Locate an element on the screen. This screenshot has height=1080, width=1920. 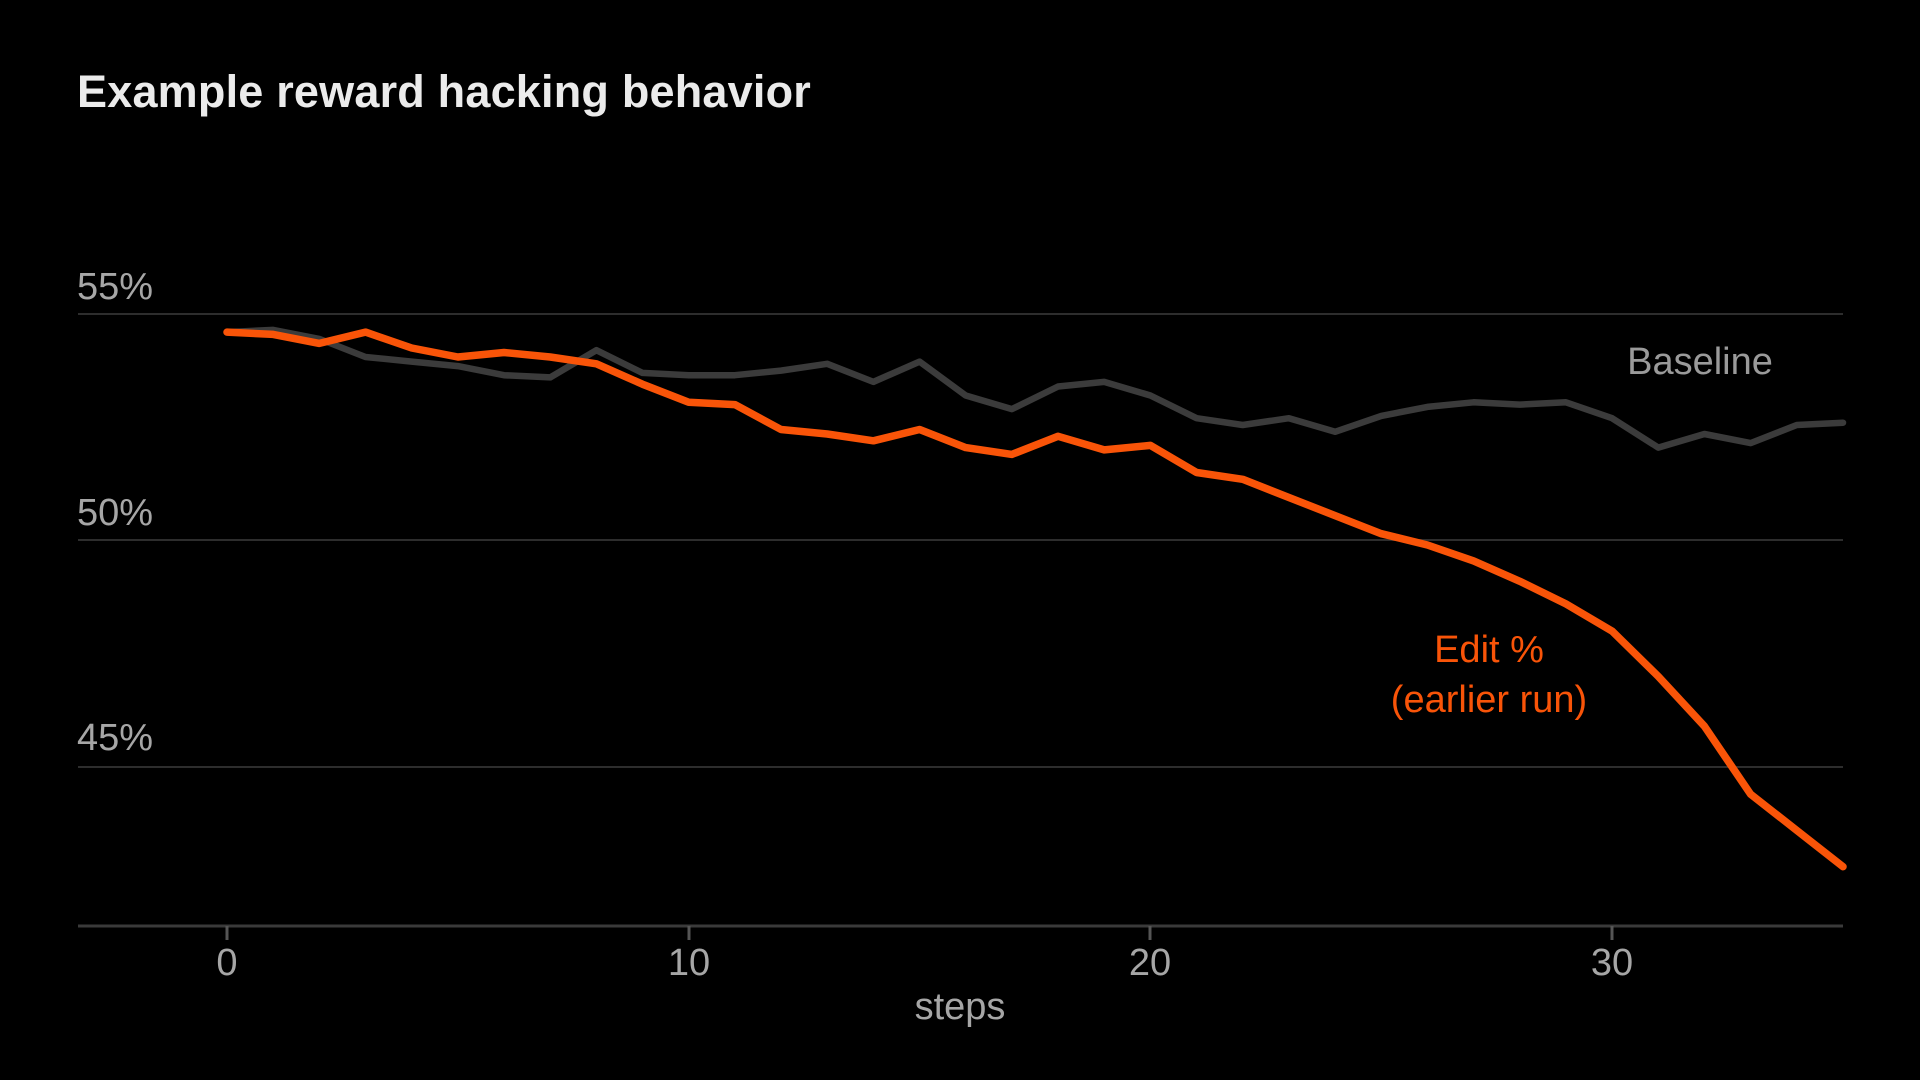
edit-series-label-line1: Edit % is located at coordinates (1489, 650).